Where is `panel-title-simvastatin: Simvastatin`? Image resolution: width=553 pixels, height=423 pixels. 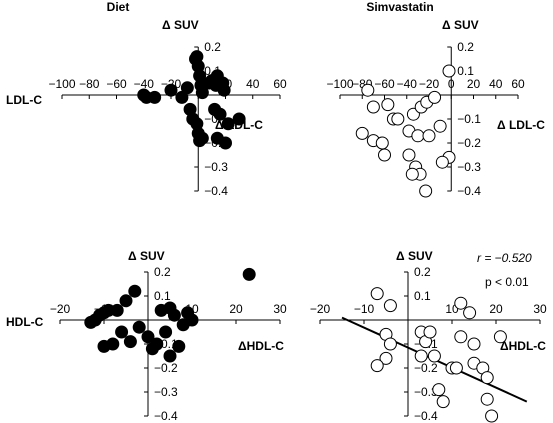
panel-title-simvastatin: Simvastatin is located at coordinates (399, 7).